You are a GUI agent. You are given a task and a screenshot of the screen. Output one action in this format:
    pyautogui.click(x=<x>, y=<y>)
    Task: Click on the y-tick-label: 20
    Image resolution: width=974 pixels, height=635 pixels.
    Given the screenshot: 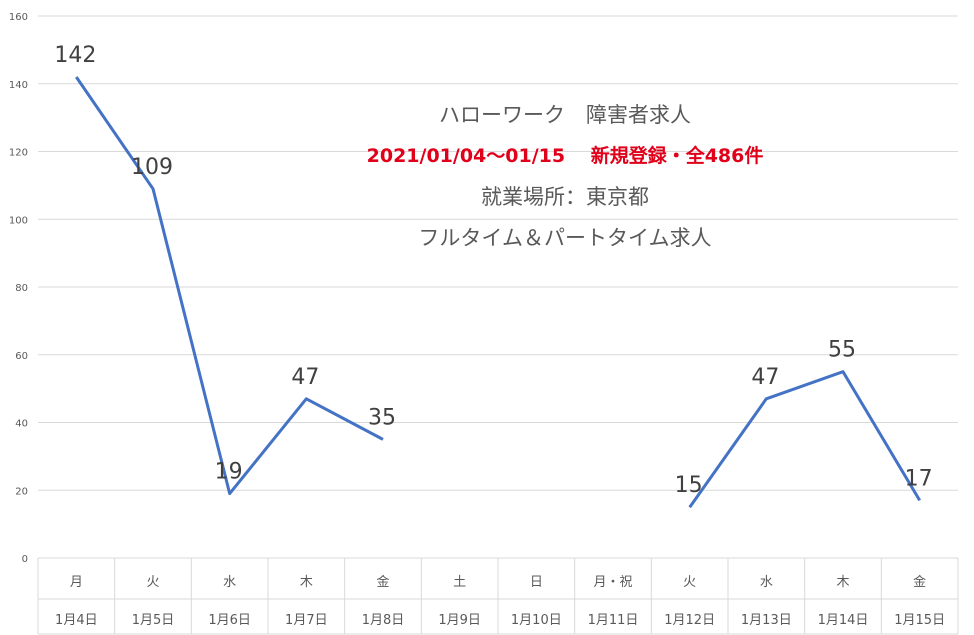 What is the action you would take?
    pyautogui.click(x=21, y=491)
    